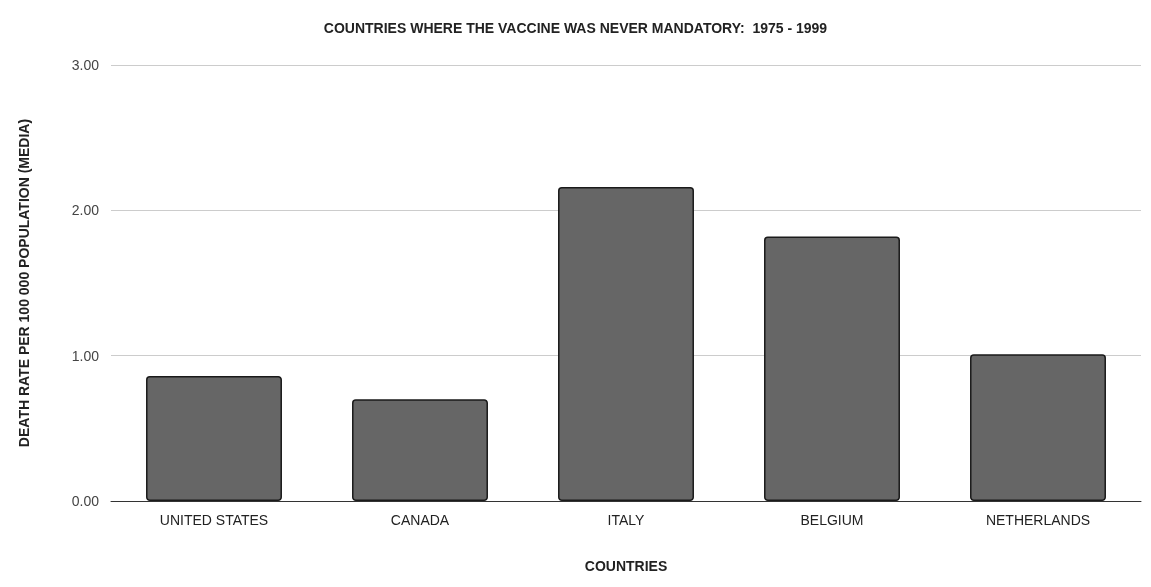  Describe the element at coordinates (832, 520) in the screenshot. I see `x-tick-label: BELGIUM` at that location.